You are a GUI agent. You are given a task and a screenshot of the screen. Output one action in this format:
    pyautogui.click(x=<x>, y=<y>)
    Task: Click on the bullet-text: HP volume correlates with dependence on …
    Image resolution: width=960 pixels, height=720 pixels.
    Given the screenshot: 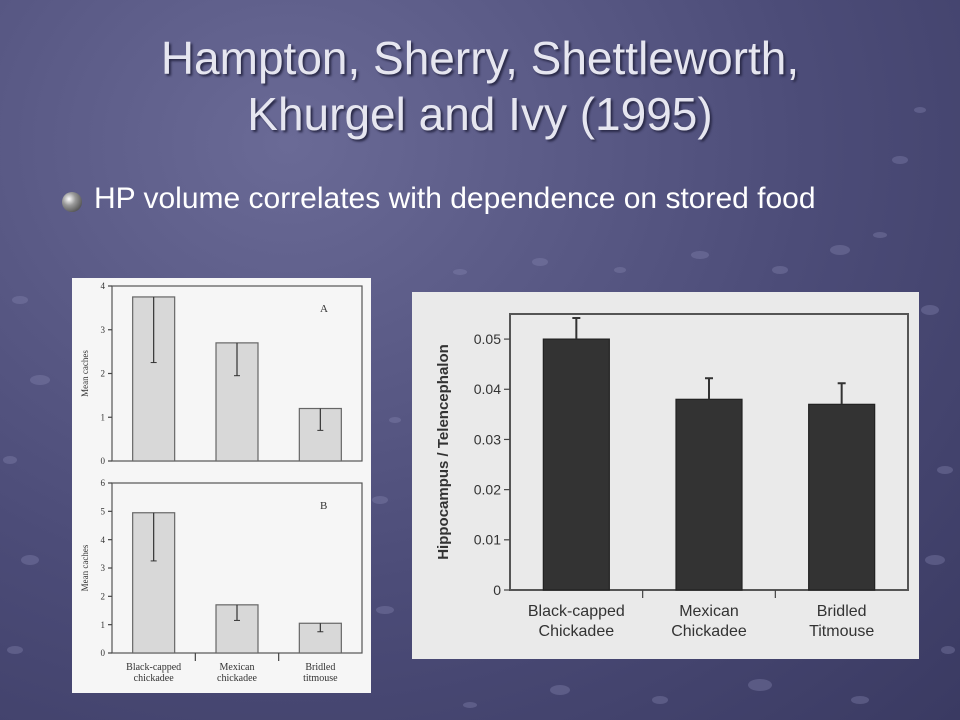 What is the action you would take?
    pyautogui.click(x=455, y=198)
    